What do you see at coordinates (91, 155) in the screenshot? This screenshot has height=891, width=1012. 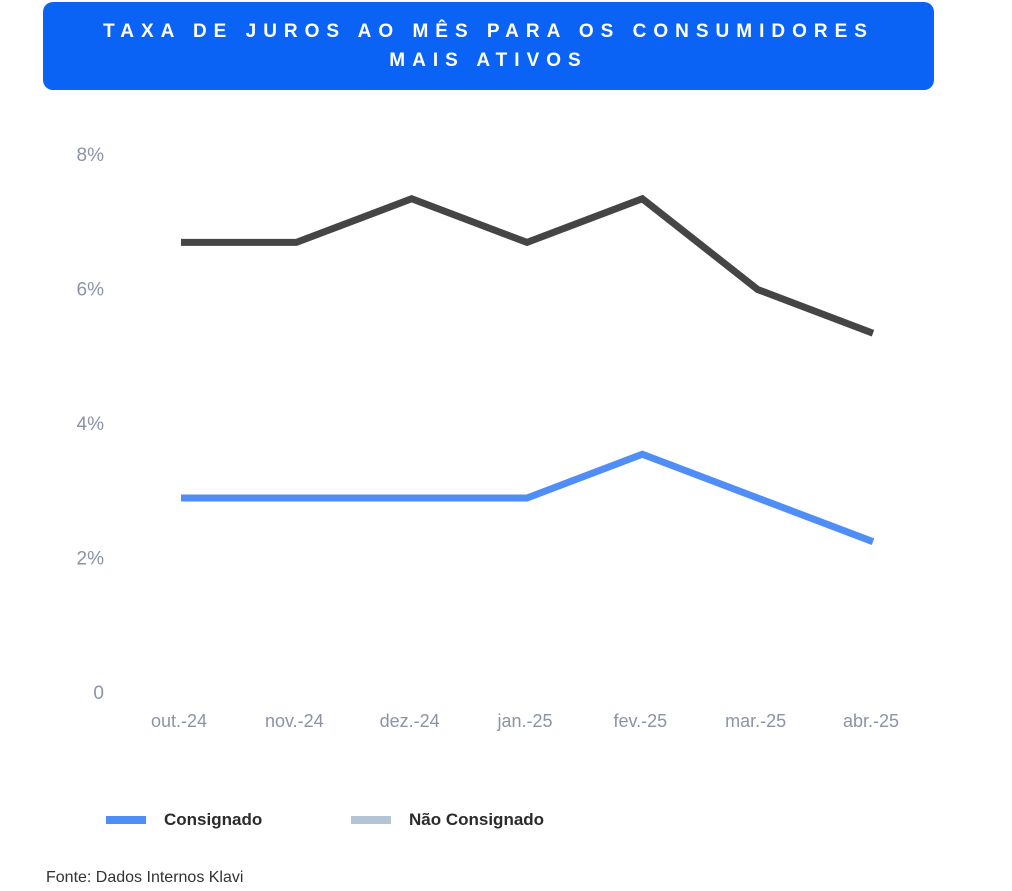 I see `y-tick-label: 8%` at bounding box center [91, 155].